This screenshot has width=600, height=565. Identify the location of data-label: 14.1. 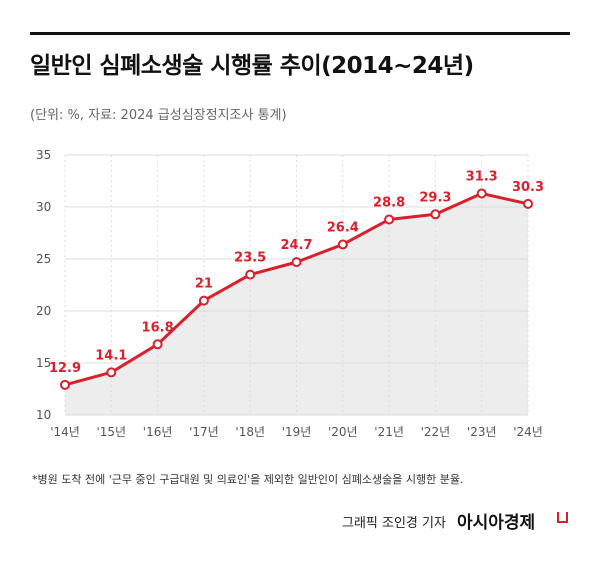
(111, 355).